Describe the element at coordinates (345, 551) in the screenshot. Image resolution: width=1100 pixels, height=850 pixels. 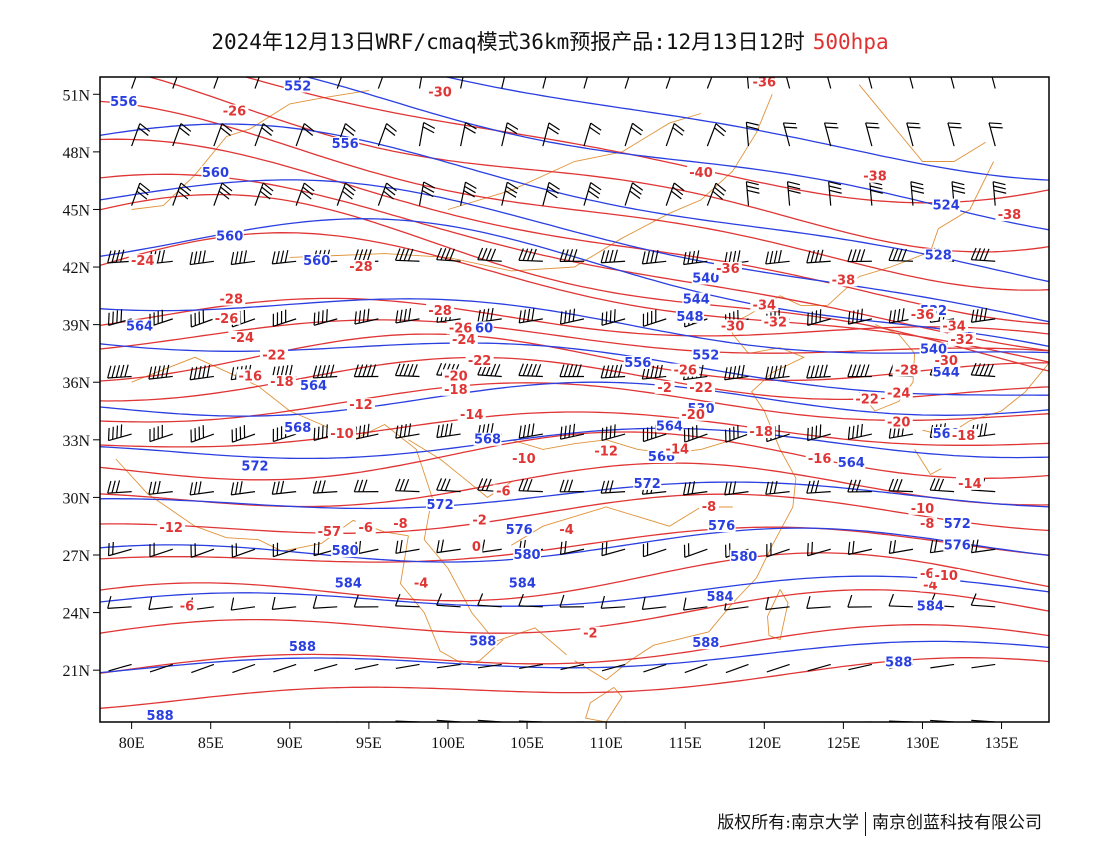
I see `geopotential-label: 580` at that location.